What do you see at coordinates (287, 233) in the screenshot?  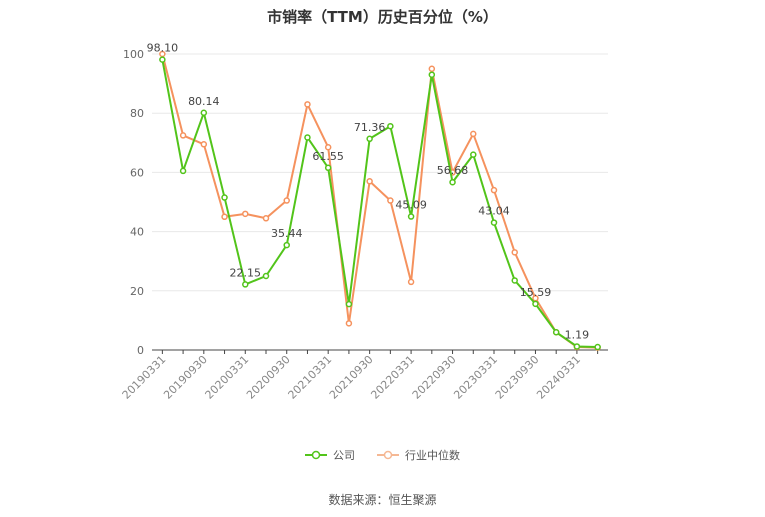 I see `data-label: 35.44` at bounding box center [287, 233].